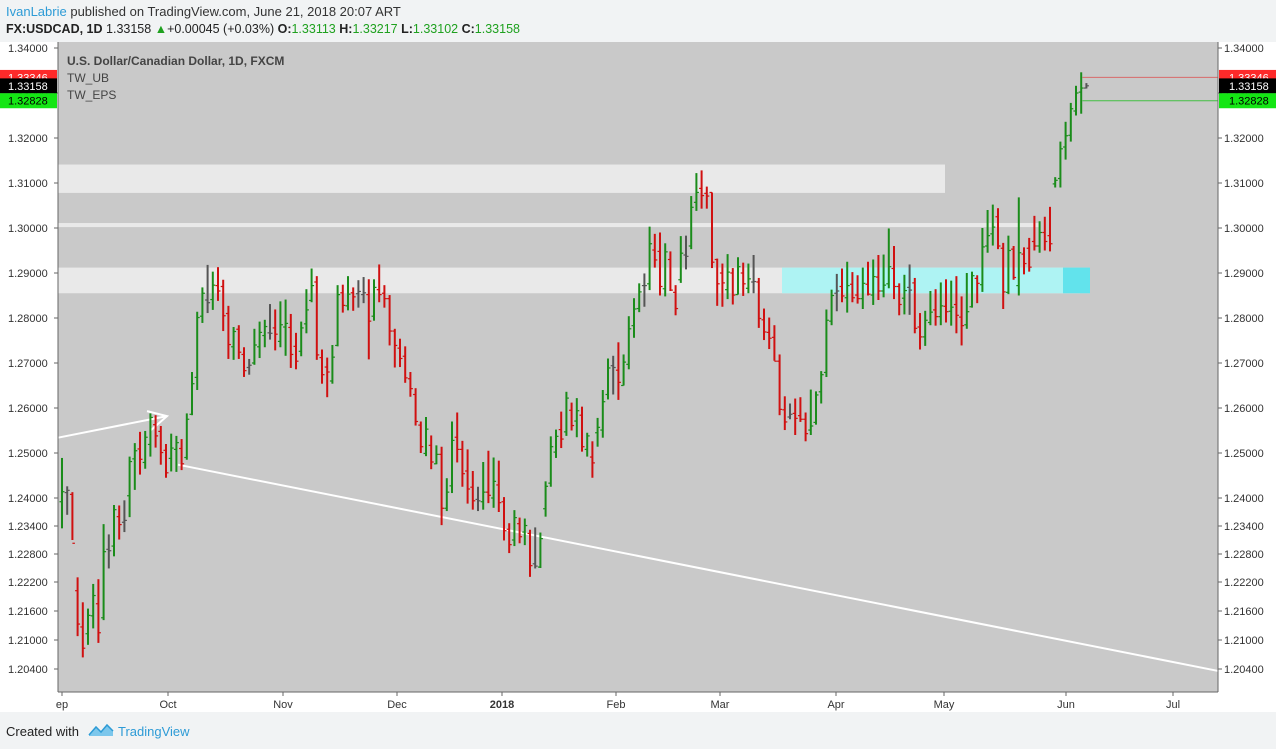 The width and height of the screenshot is (1276, 749). What do you see at coordinates (407, 29) in the screenshot?
I see `low-label: L:` at bounding box center [407, 29].